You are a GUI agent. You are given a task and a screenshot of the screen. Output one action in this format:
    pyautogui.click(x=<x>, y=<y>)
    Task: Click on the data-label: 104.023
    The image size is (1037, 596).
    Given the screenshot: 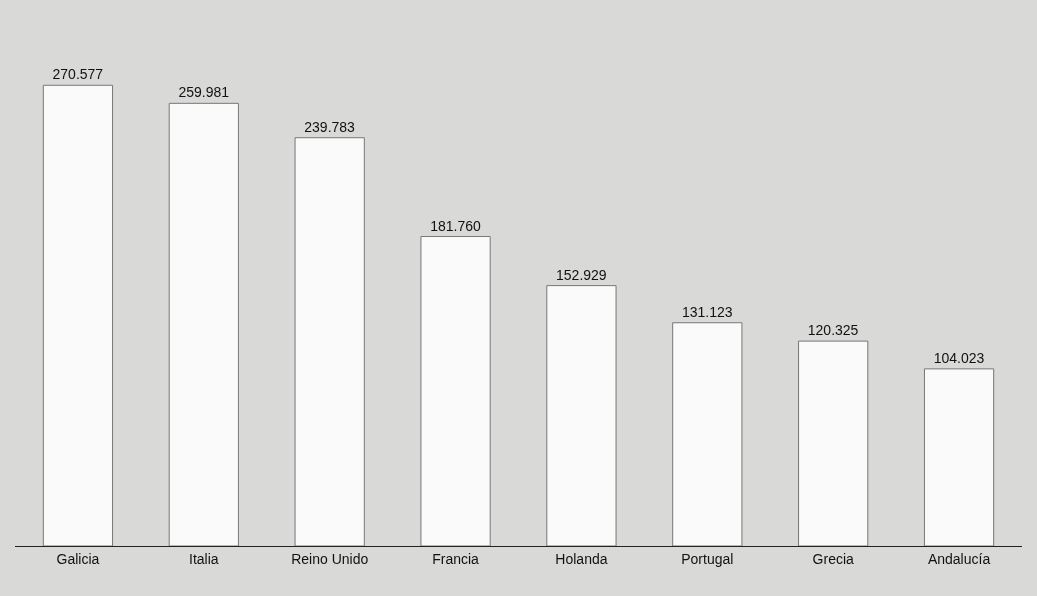 What is the action you would take?
    pyautogui.click(x=959, y=357)
    